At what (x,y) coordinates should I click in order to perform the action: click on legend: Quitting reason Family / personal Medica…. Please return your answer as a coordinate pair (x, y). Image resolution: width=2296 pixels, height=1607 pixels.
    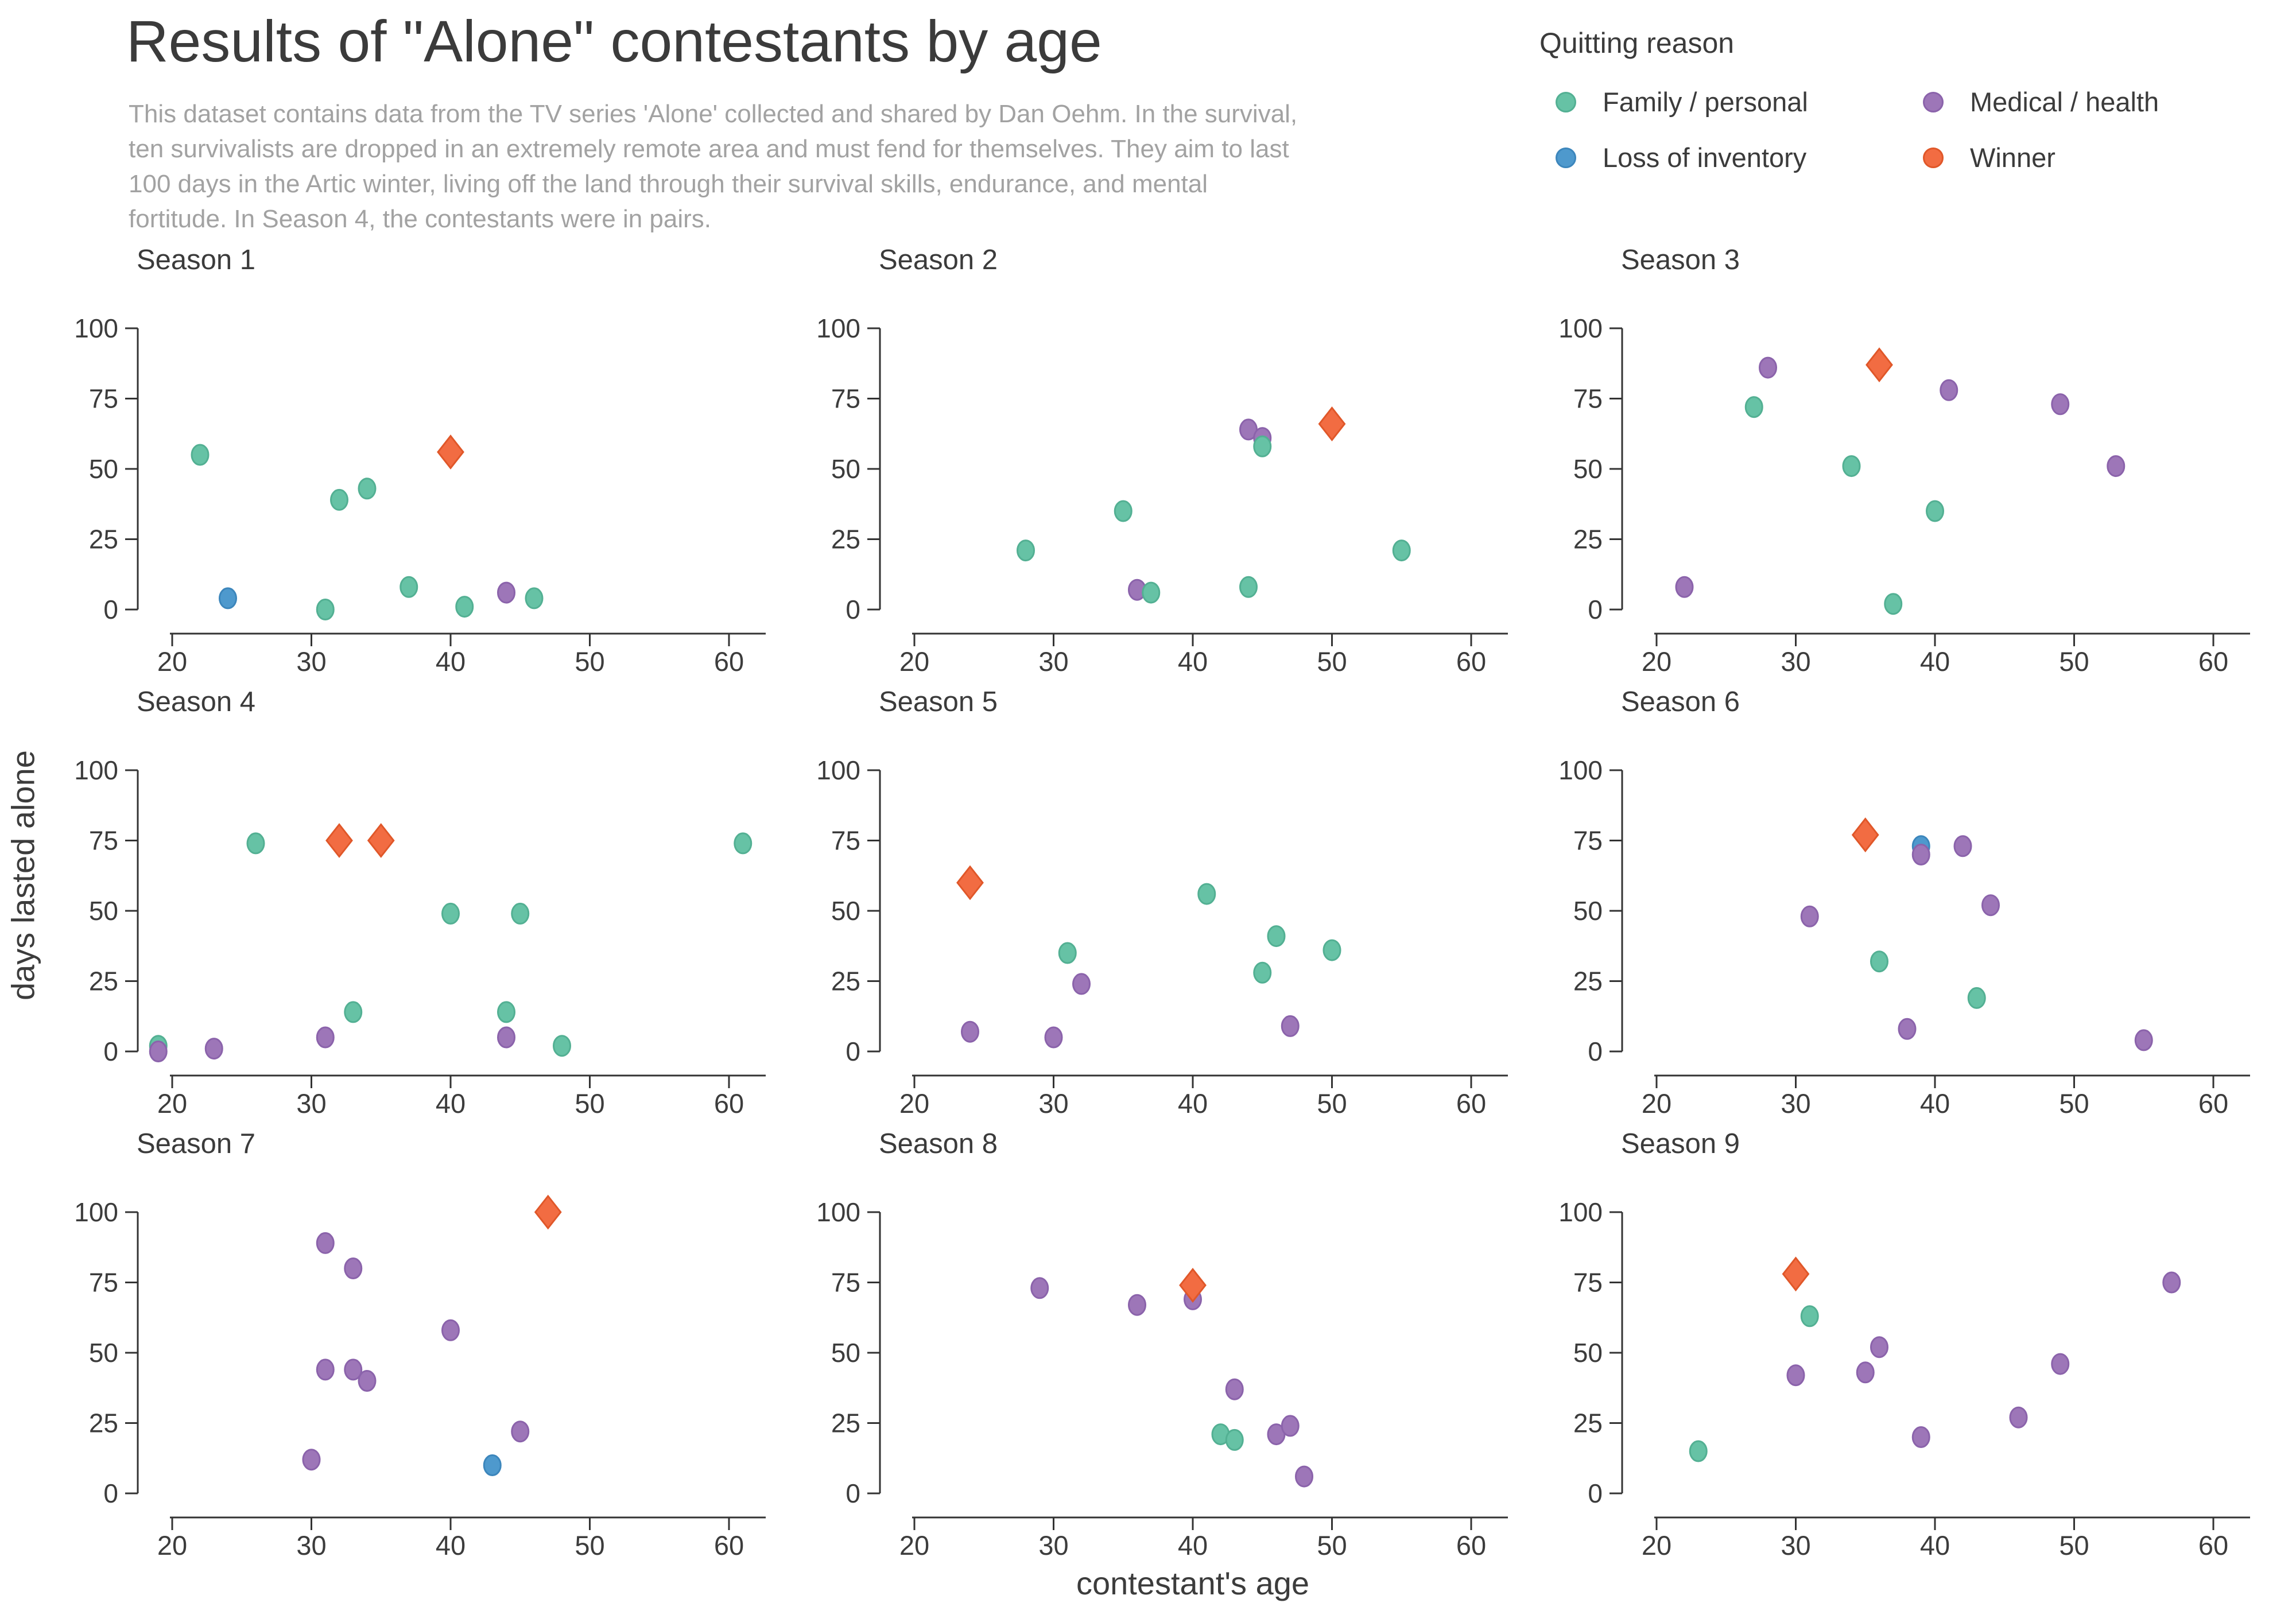
    Looking at the image, I should click on (1849, 99).